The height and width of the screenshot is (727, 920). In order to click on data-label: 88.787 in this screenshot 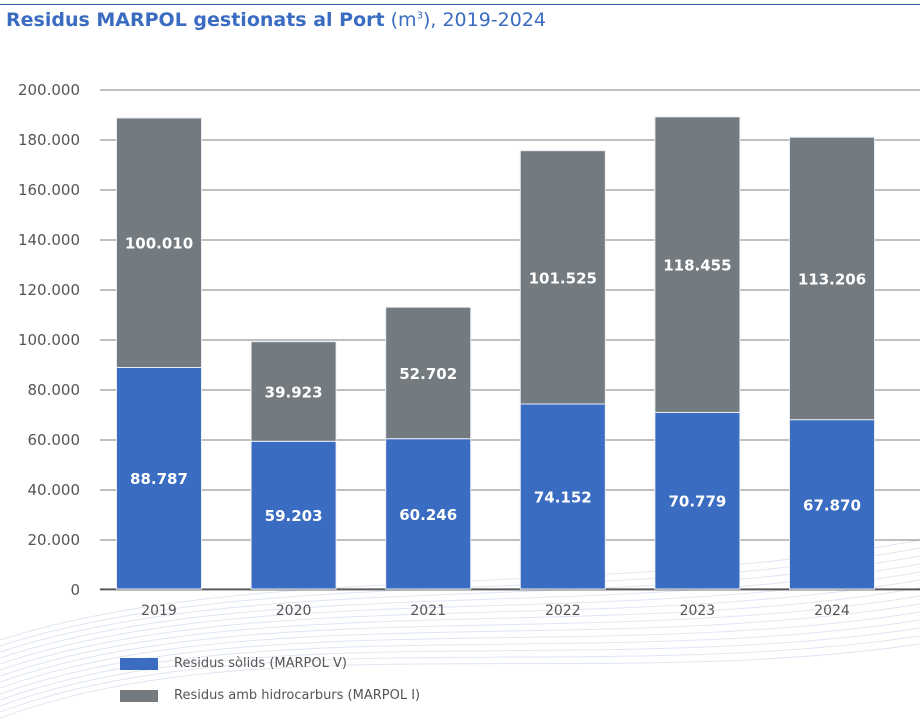, I will do `click(159, 479)`.